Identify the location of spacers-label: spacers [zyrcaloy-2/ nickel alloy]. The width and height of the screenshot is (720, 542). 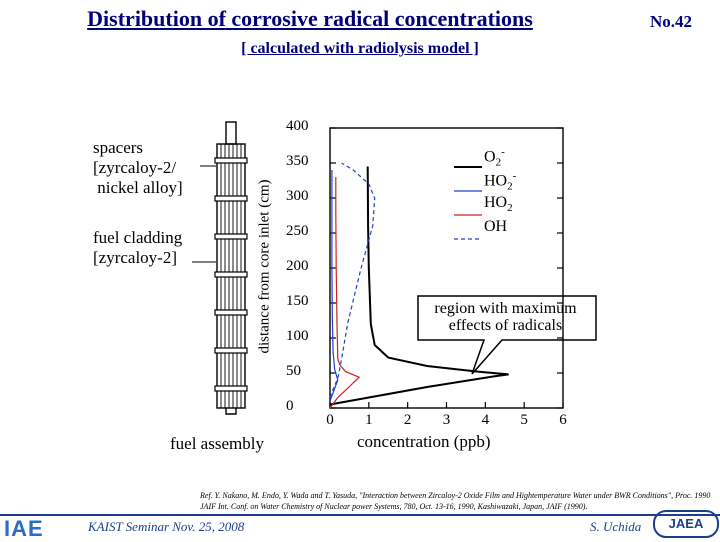
(138, 167).